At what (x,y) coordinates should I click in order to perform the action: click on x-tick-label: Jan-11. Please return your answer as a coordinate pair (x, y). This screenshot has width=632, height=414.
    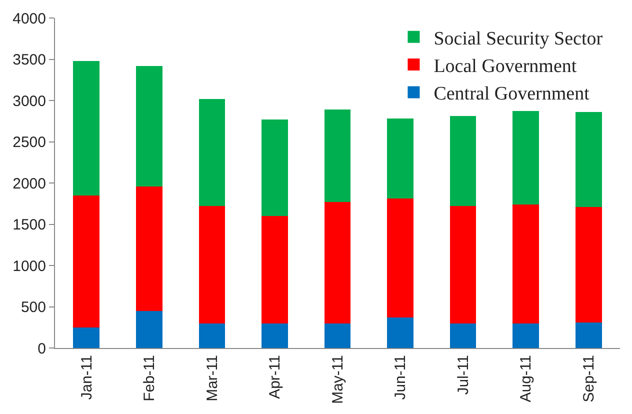
    Looking at the image, I should click on (87, 377).